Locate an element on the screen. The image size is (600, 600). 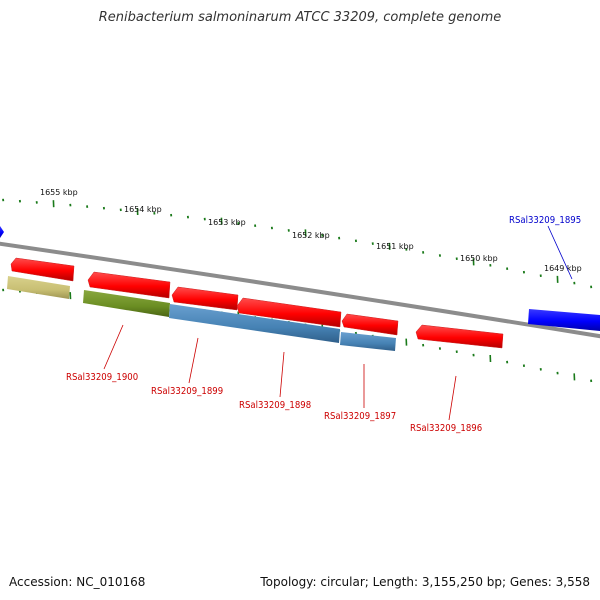
accession-info: Accession: NC_010168 is located at coordinates (77, 582).